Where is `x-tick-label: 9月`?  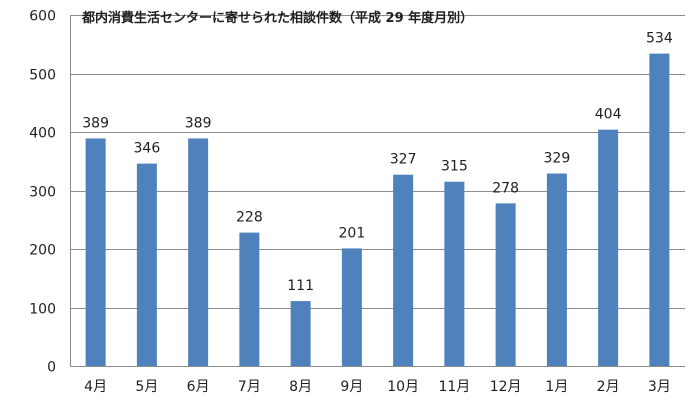
x-tick-label: 9月 is located at coordinates (351, 387).